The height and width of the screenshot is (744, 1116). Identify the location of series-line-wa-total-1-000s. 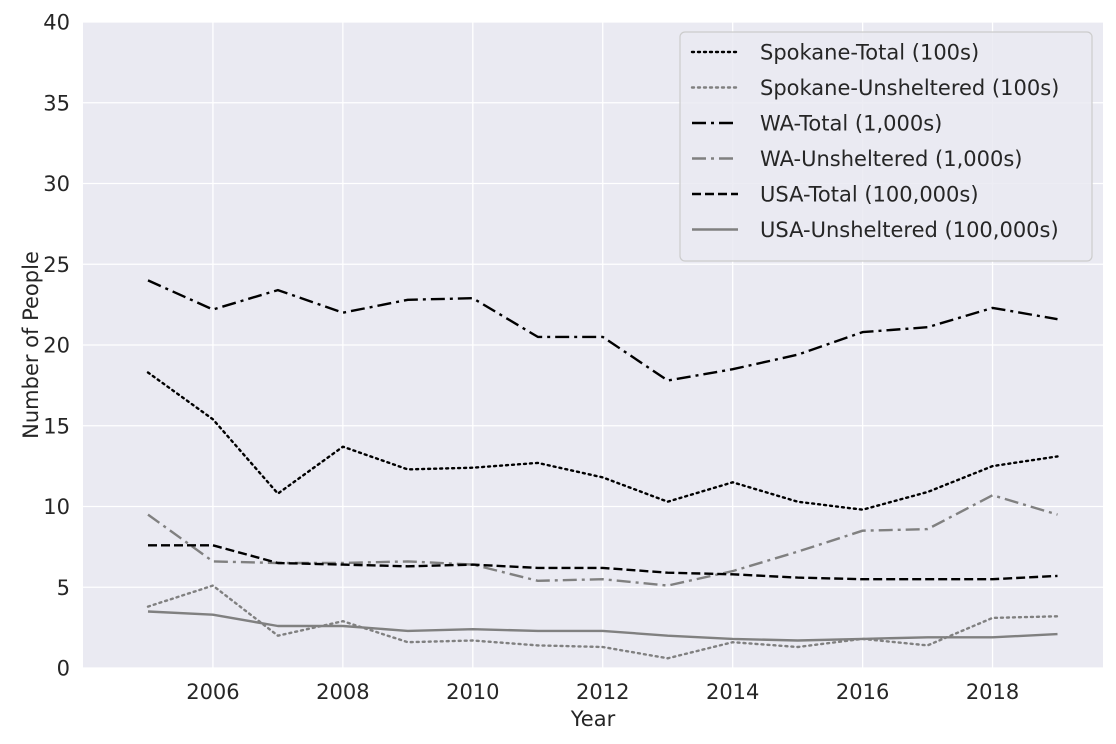
(602, 330).